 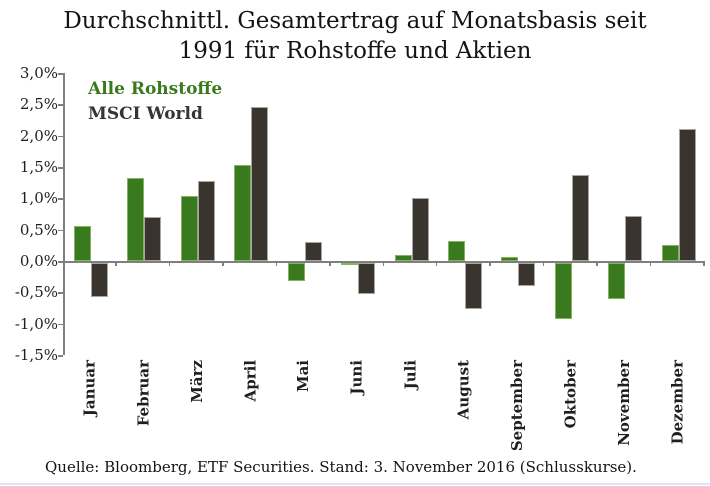 I want to click on bar-msci-märz, so click(x=206, y=220).